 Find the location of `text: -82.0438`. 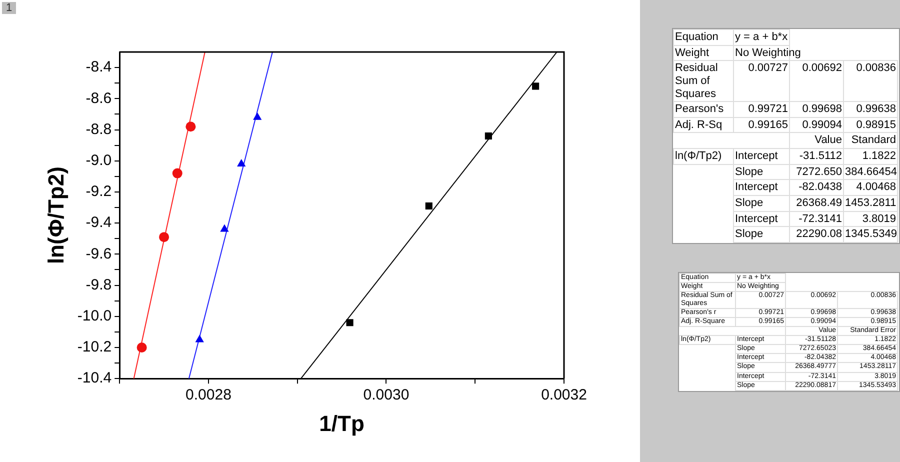

text: -82.0438 is located at coordinates (820, 187).